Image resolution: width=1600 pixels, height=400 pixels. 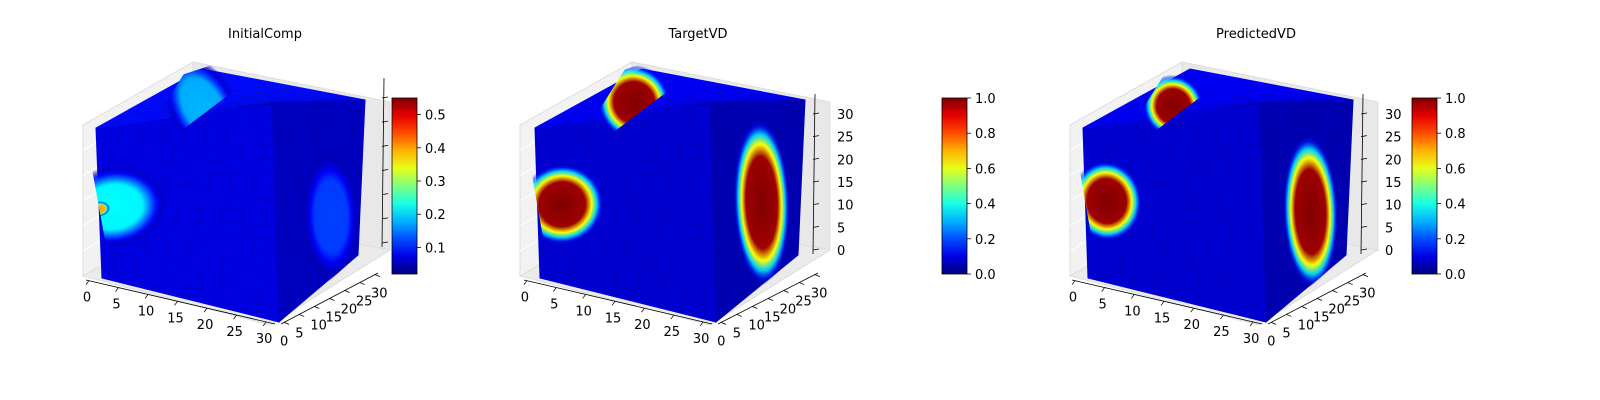 What do you see at coordinates (985, 240) in the screenshot?
I see `colorbar-tick-label: 0.2` at bounding box center [985, 240].